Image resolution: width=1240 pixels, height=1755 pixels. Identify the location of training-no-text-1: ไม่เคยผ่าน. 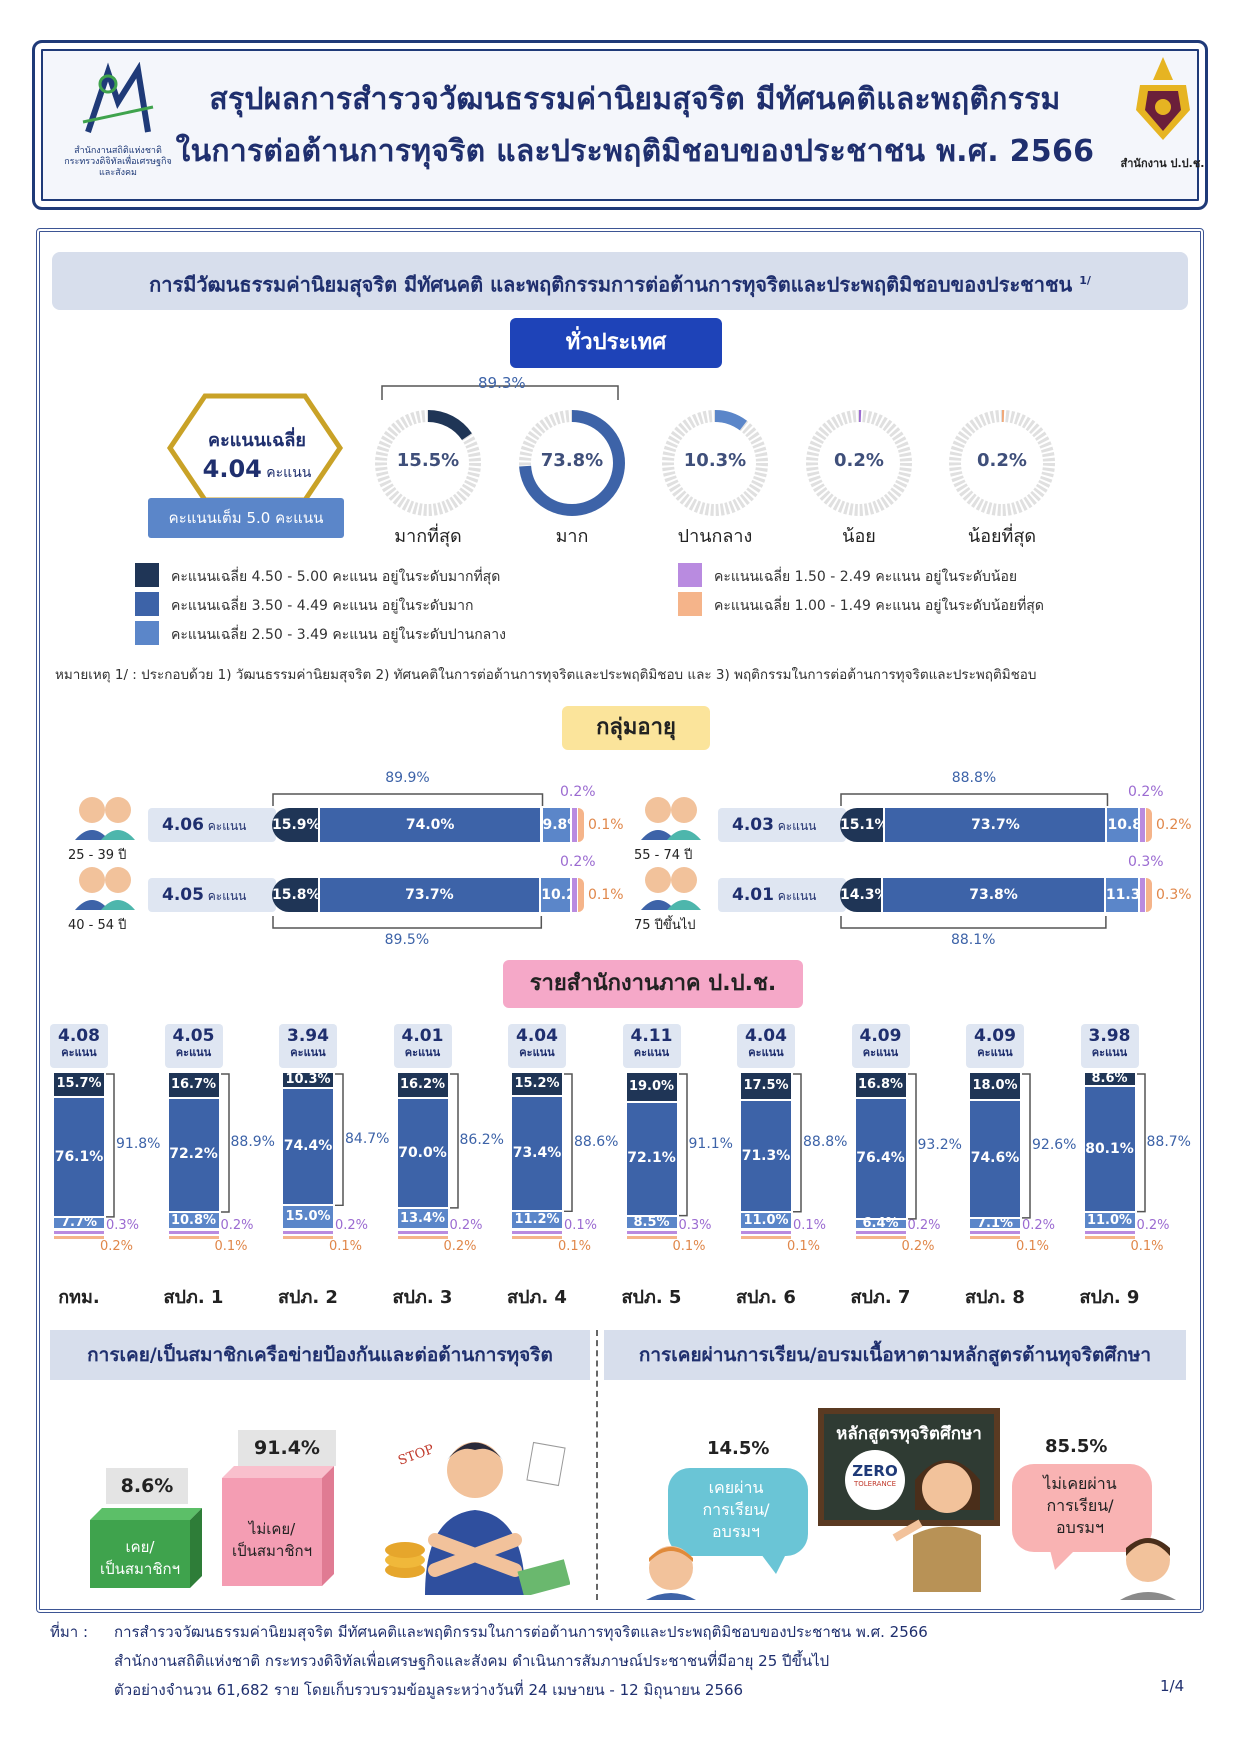
(1080, 1483).